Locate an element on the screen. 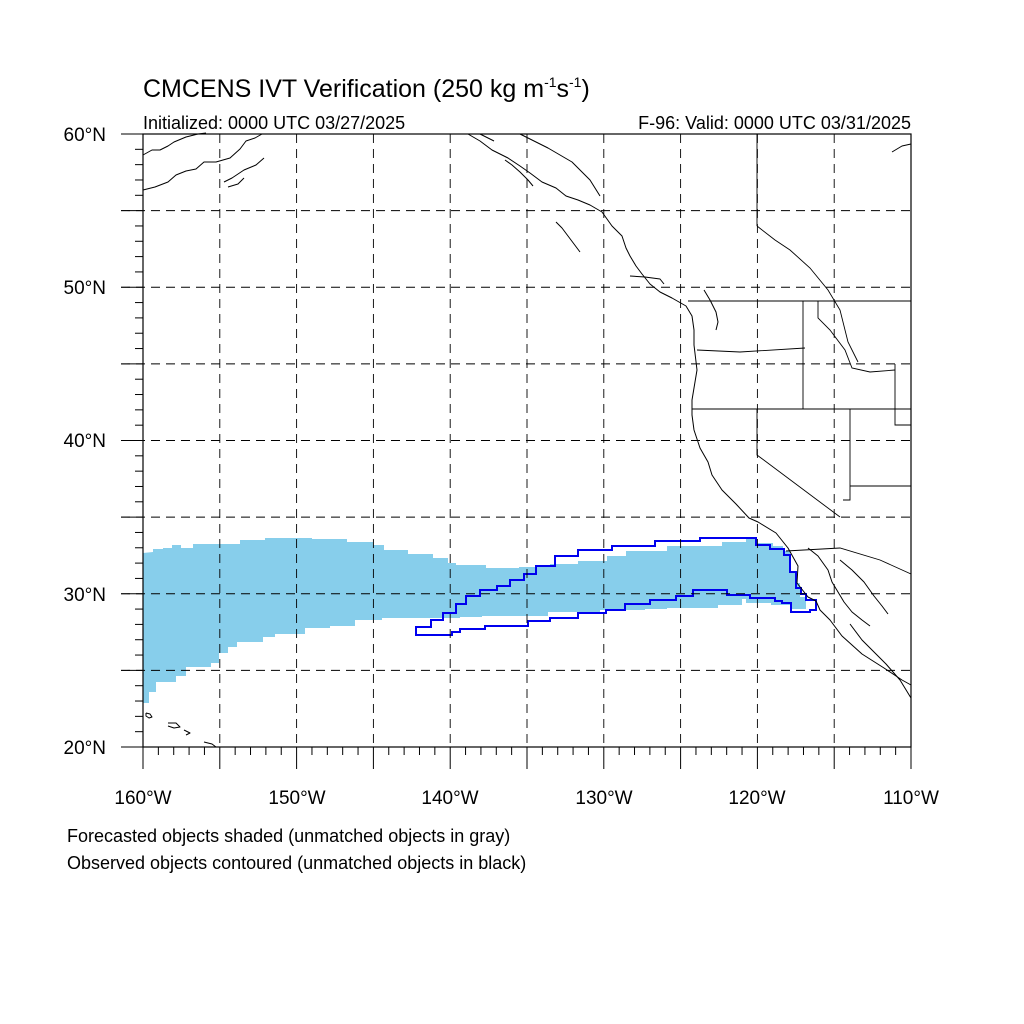 This screenshot has width=1024, height=1024. latitude-labels: 60°N 50°N 40°N 30°N 20°N is located at coordinates (85, 442).